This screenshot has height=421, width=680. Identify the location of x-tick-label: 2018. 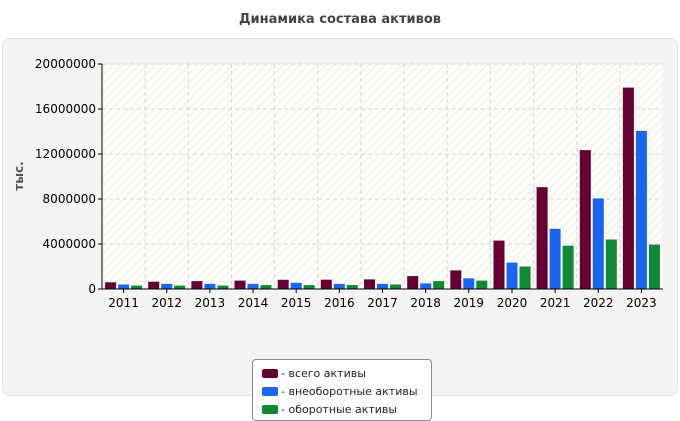
(425, 303).